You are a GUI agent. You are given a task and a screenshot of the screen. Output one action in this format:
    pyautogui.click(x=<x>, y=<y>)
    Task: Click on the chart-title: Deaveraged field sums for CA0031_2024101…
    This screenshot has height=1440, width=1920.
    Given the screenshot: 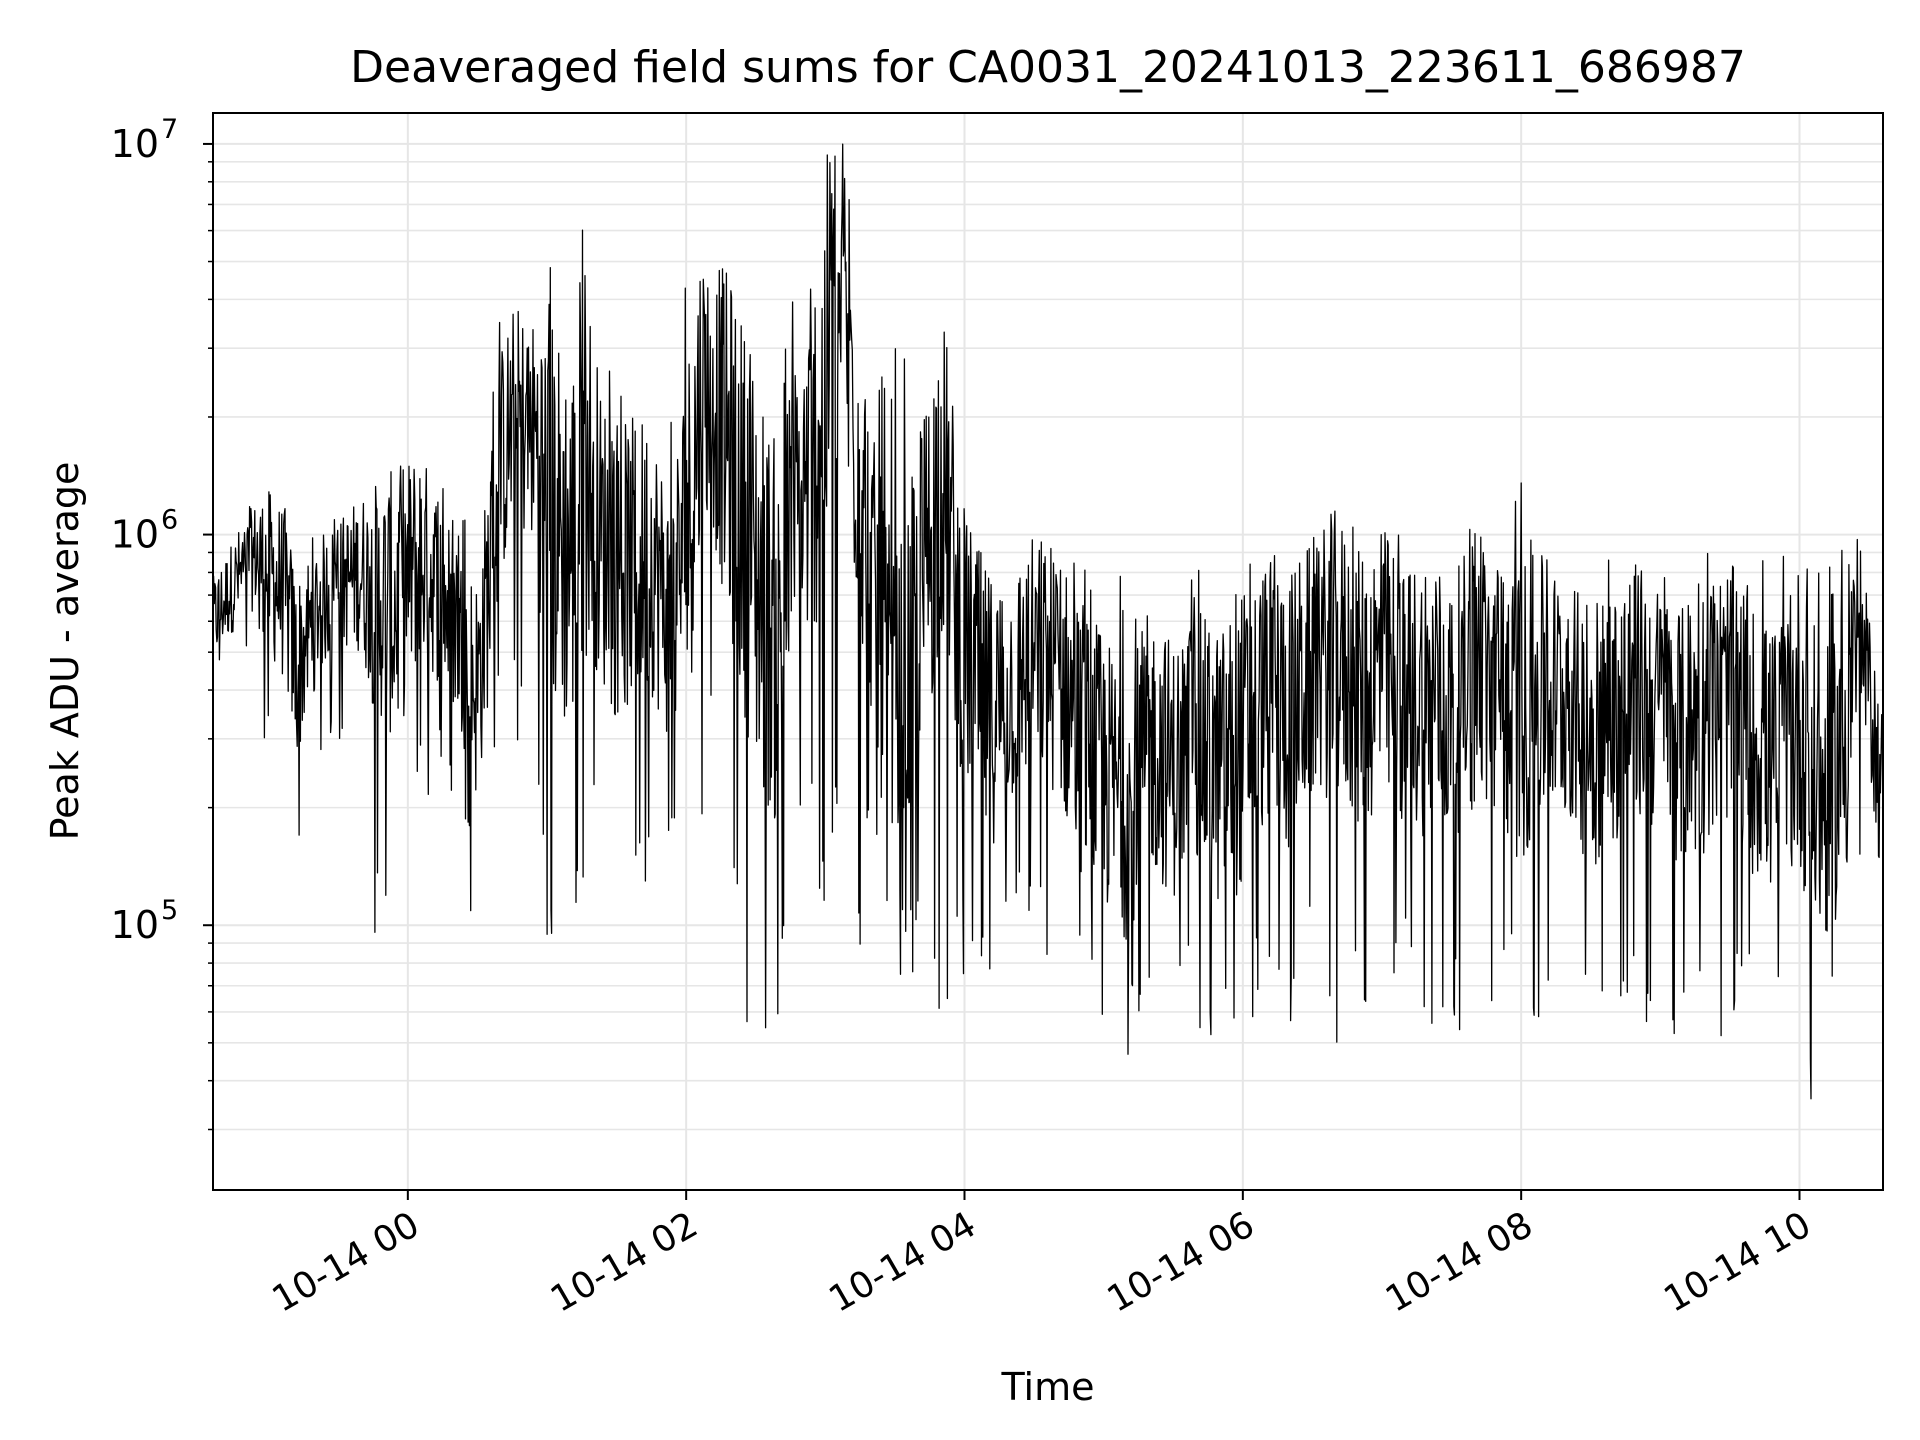 What is the action you would take?
    pyautogui.click(x=1048, y=67)
    